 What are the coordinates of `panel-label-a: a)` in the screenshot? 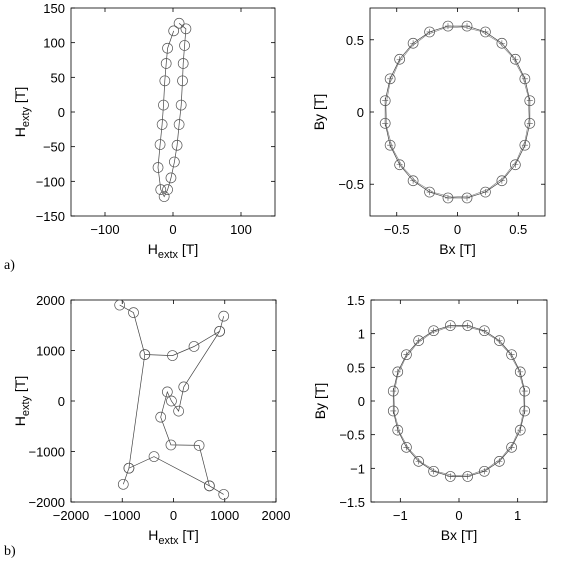 It's located at (9, 265).